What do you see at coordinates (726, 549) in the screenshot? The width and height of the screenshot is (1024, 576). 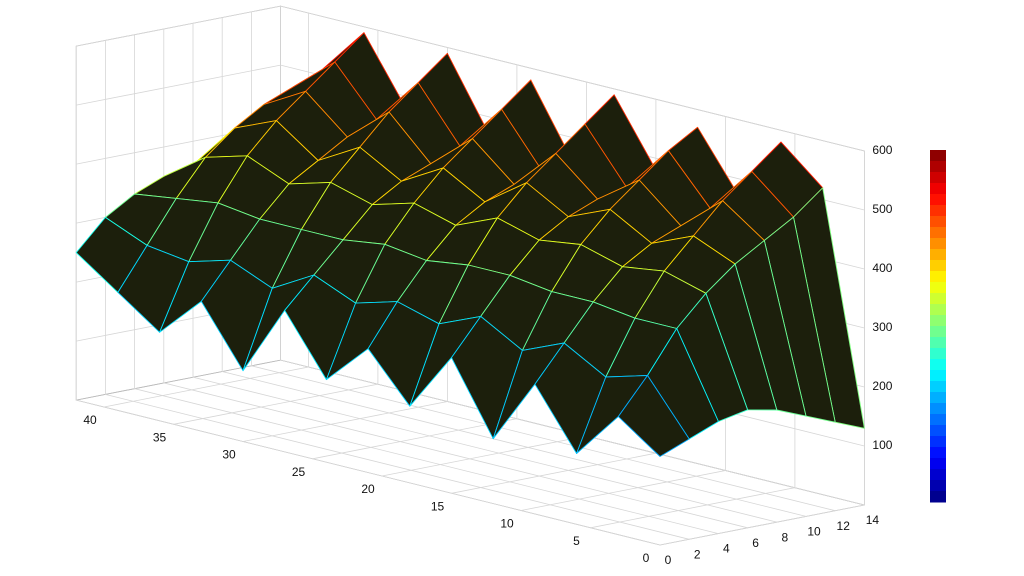 I see `x-tick-label: 4` at bounding box center [726, 549].